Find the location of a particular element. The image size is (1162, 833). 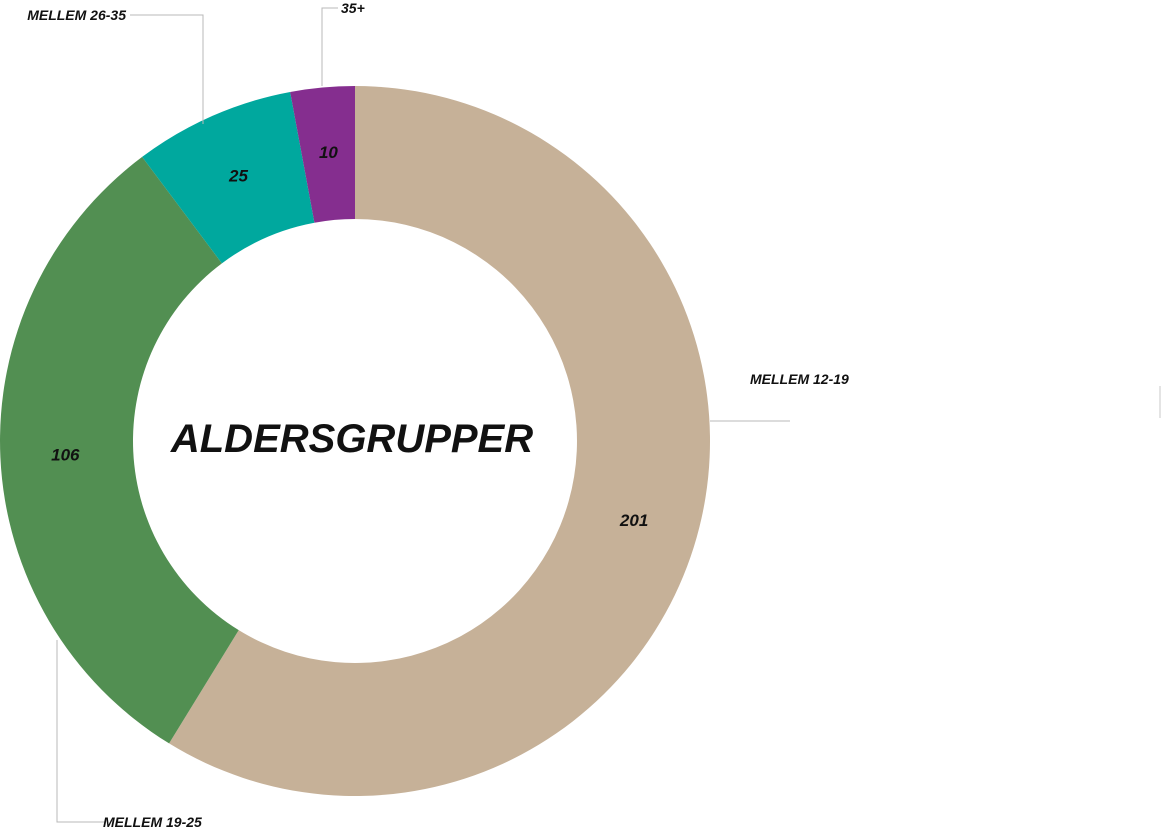

value-label-mellem-26-35: 25 is located at coordinates (238, 175).